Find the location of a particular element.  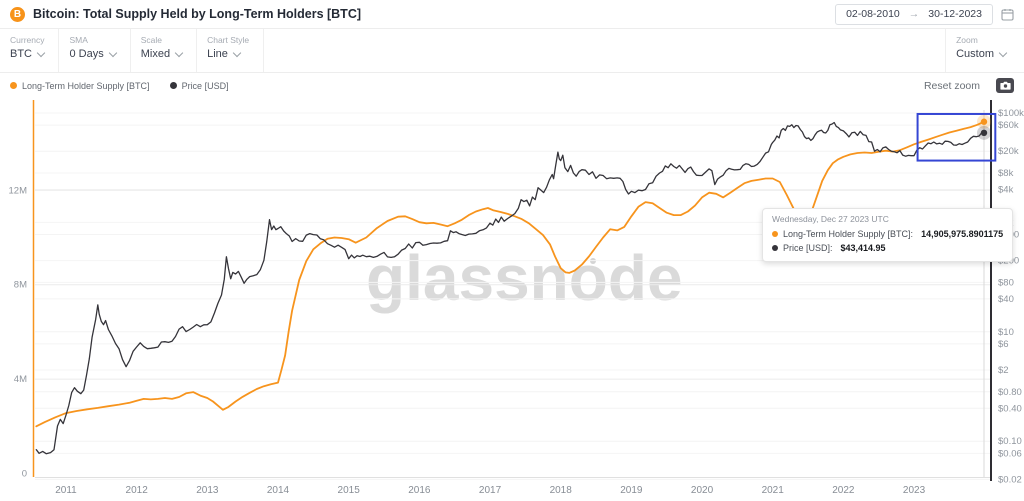

zoom-value: Custom is located at coordinates (975, 54).